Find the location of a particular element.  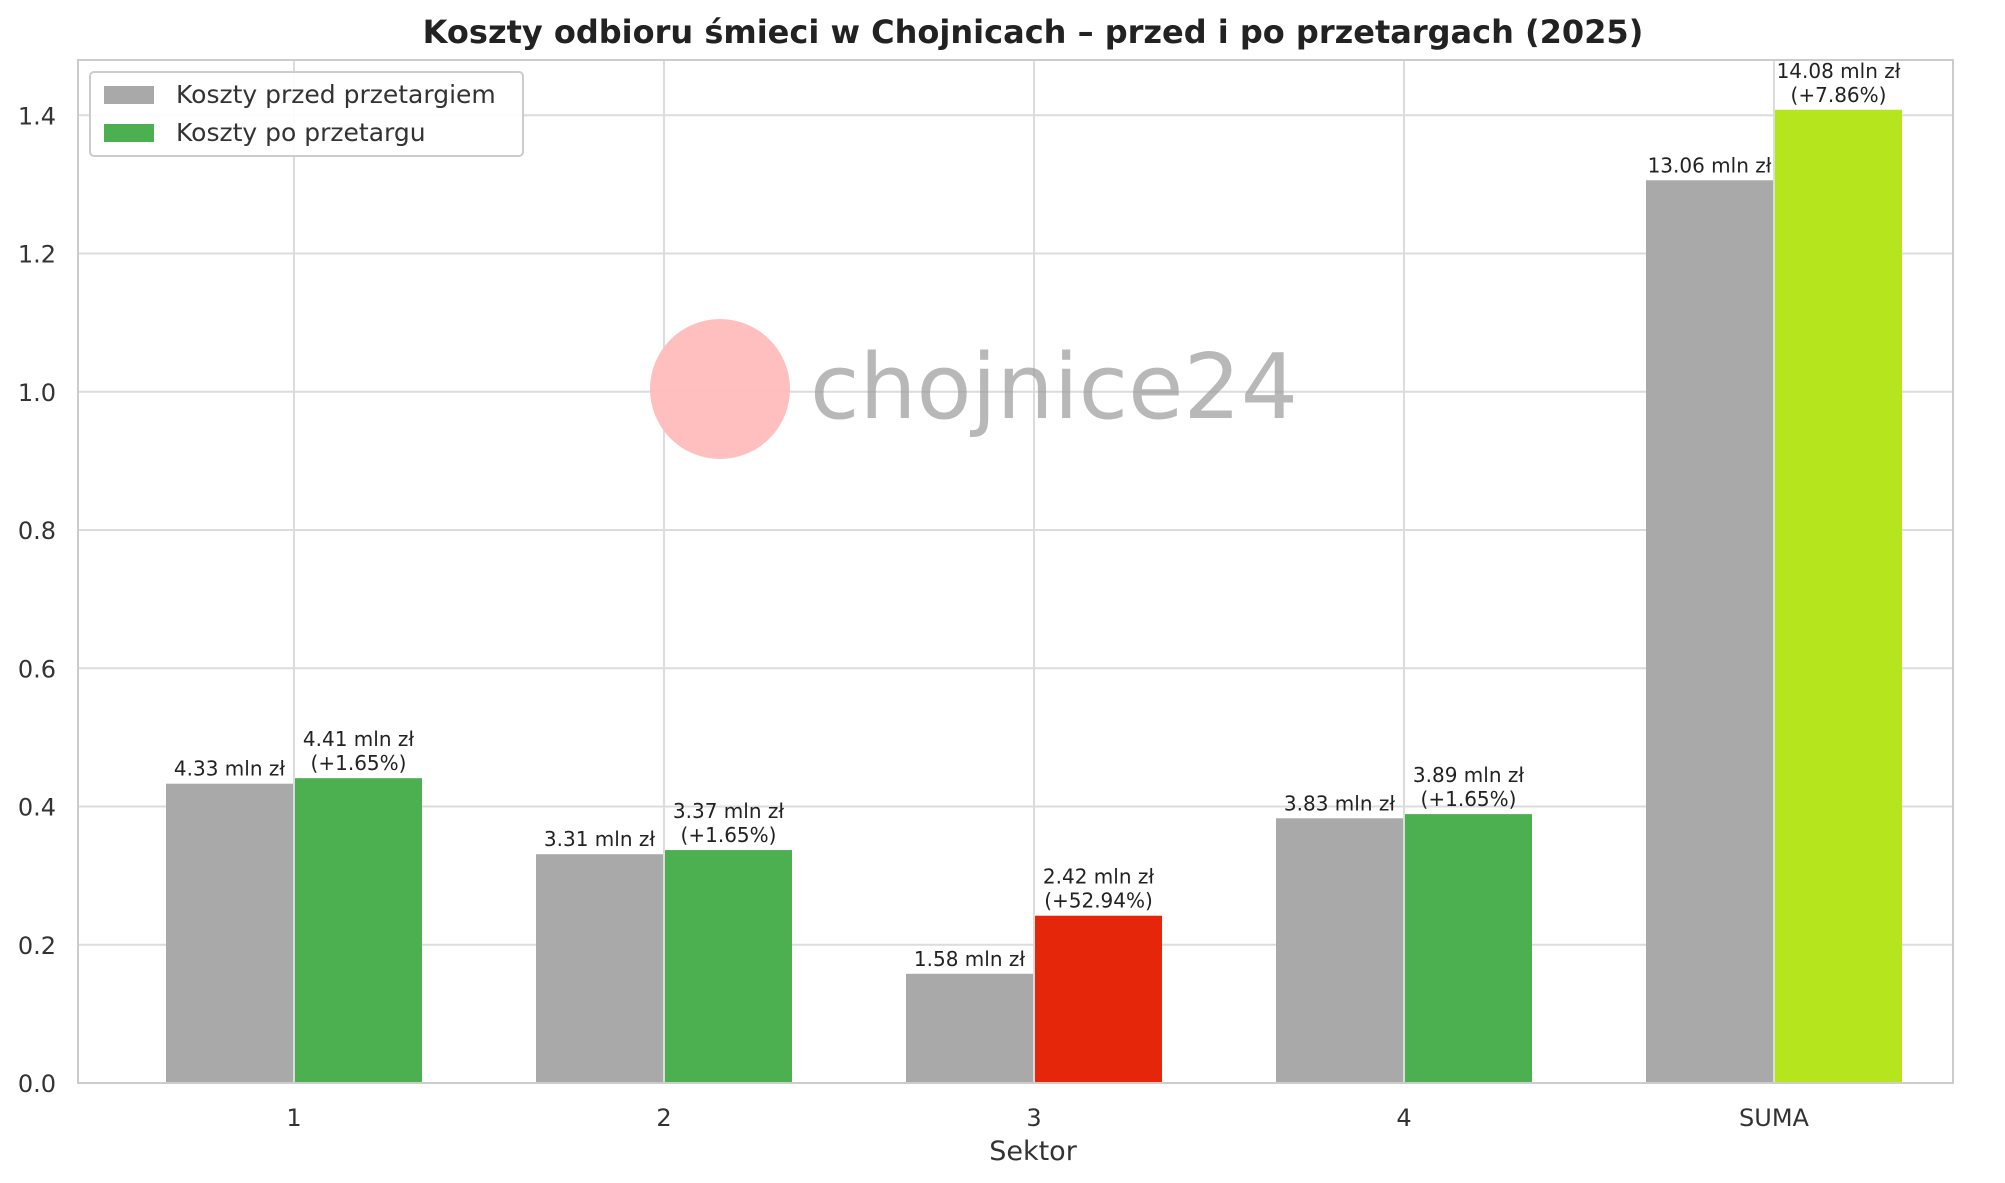

x-tick-label: 2 is located at coordinates (663, 1118).